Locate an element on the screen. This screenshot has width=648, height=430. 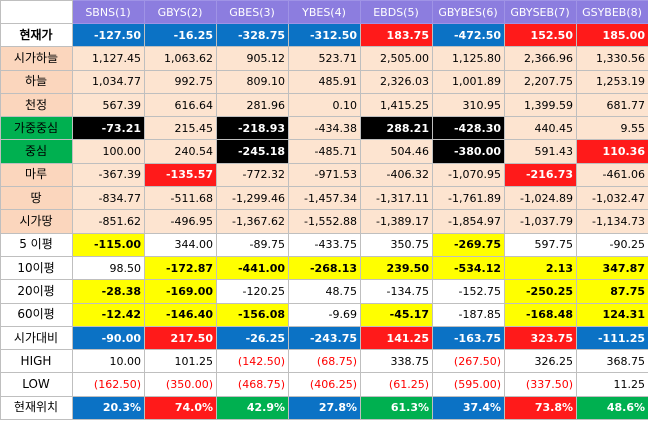
column-header: EBDS(5) is located at coordinates (396, 12).